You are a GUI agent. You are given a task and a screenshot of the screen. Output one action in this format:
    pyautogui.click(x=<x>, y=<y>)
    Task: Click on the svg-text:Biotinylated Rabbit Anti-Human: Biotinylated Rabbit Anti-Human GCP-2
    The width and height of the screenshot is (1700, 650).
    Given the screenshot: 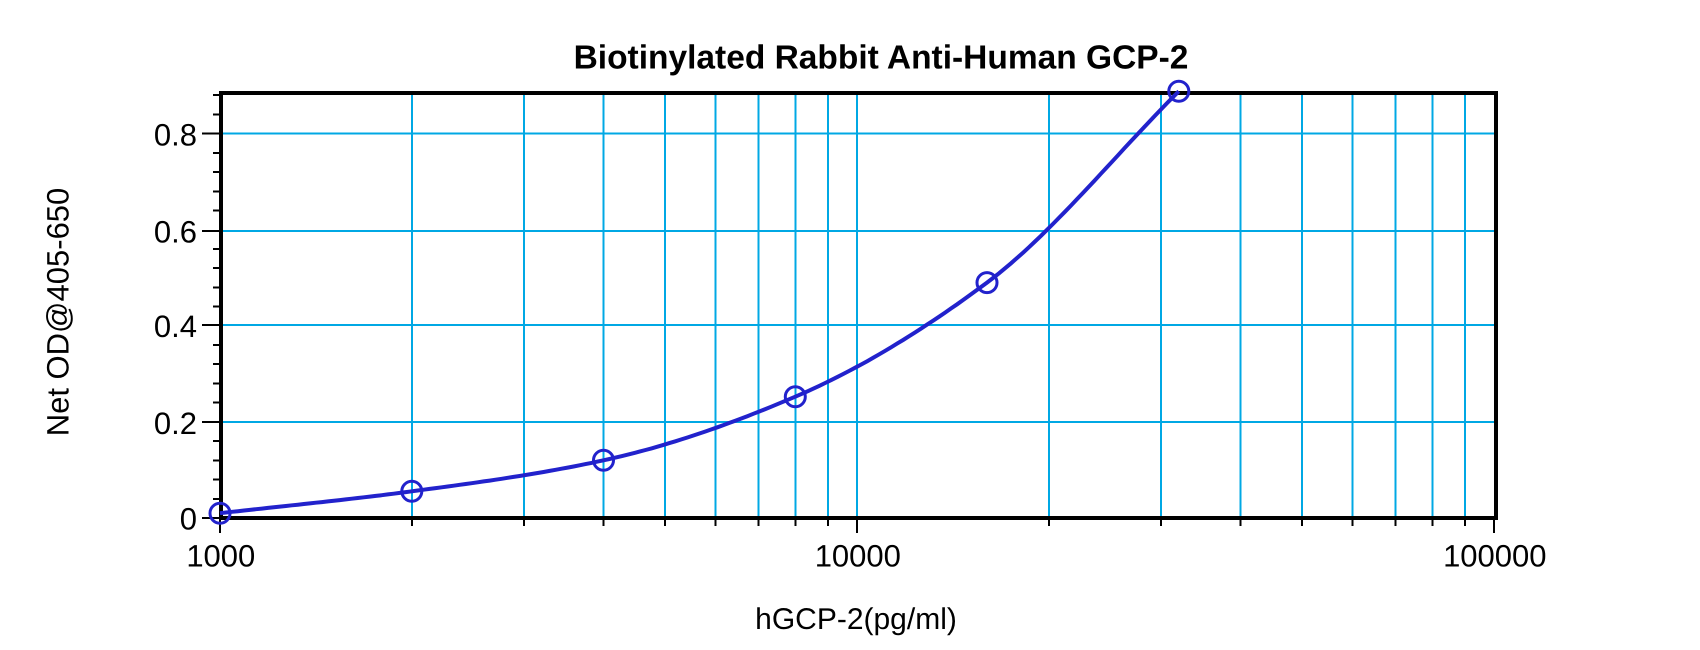 What is the action you would take?
    pyautogui.click(x=881, y=58)
    